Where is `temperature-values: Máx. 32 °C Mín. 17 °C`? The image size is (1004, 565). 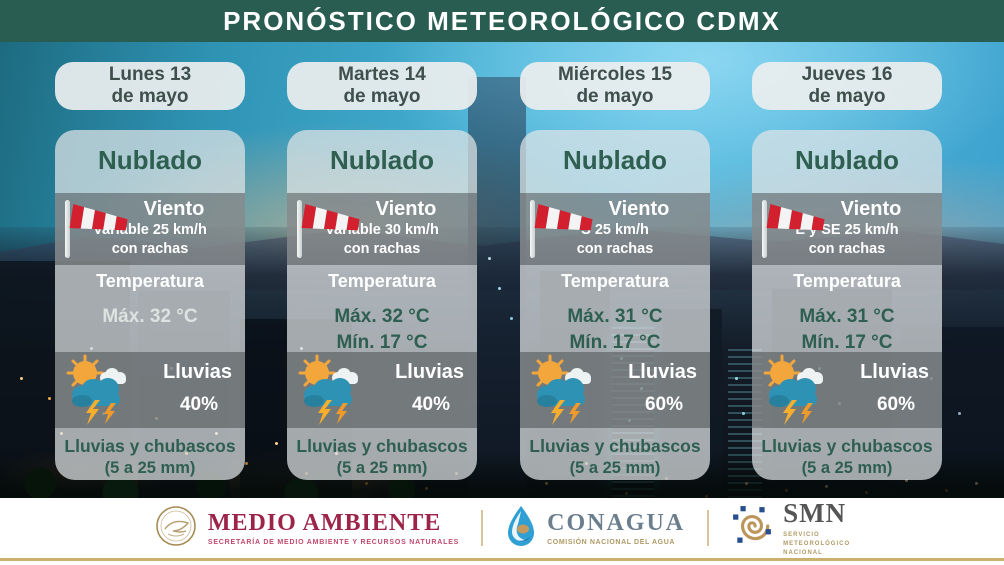 temperature-values: Máx. 32 °C Mín. 17 °C is located at coordinates (382, 329).